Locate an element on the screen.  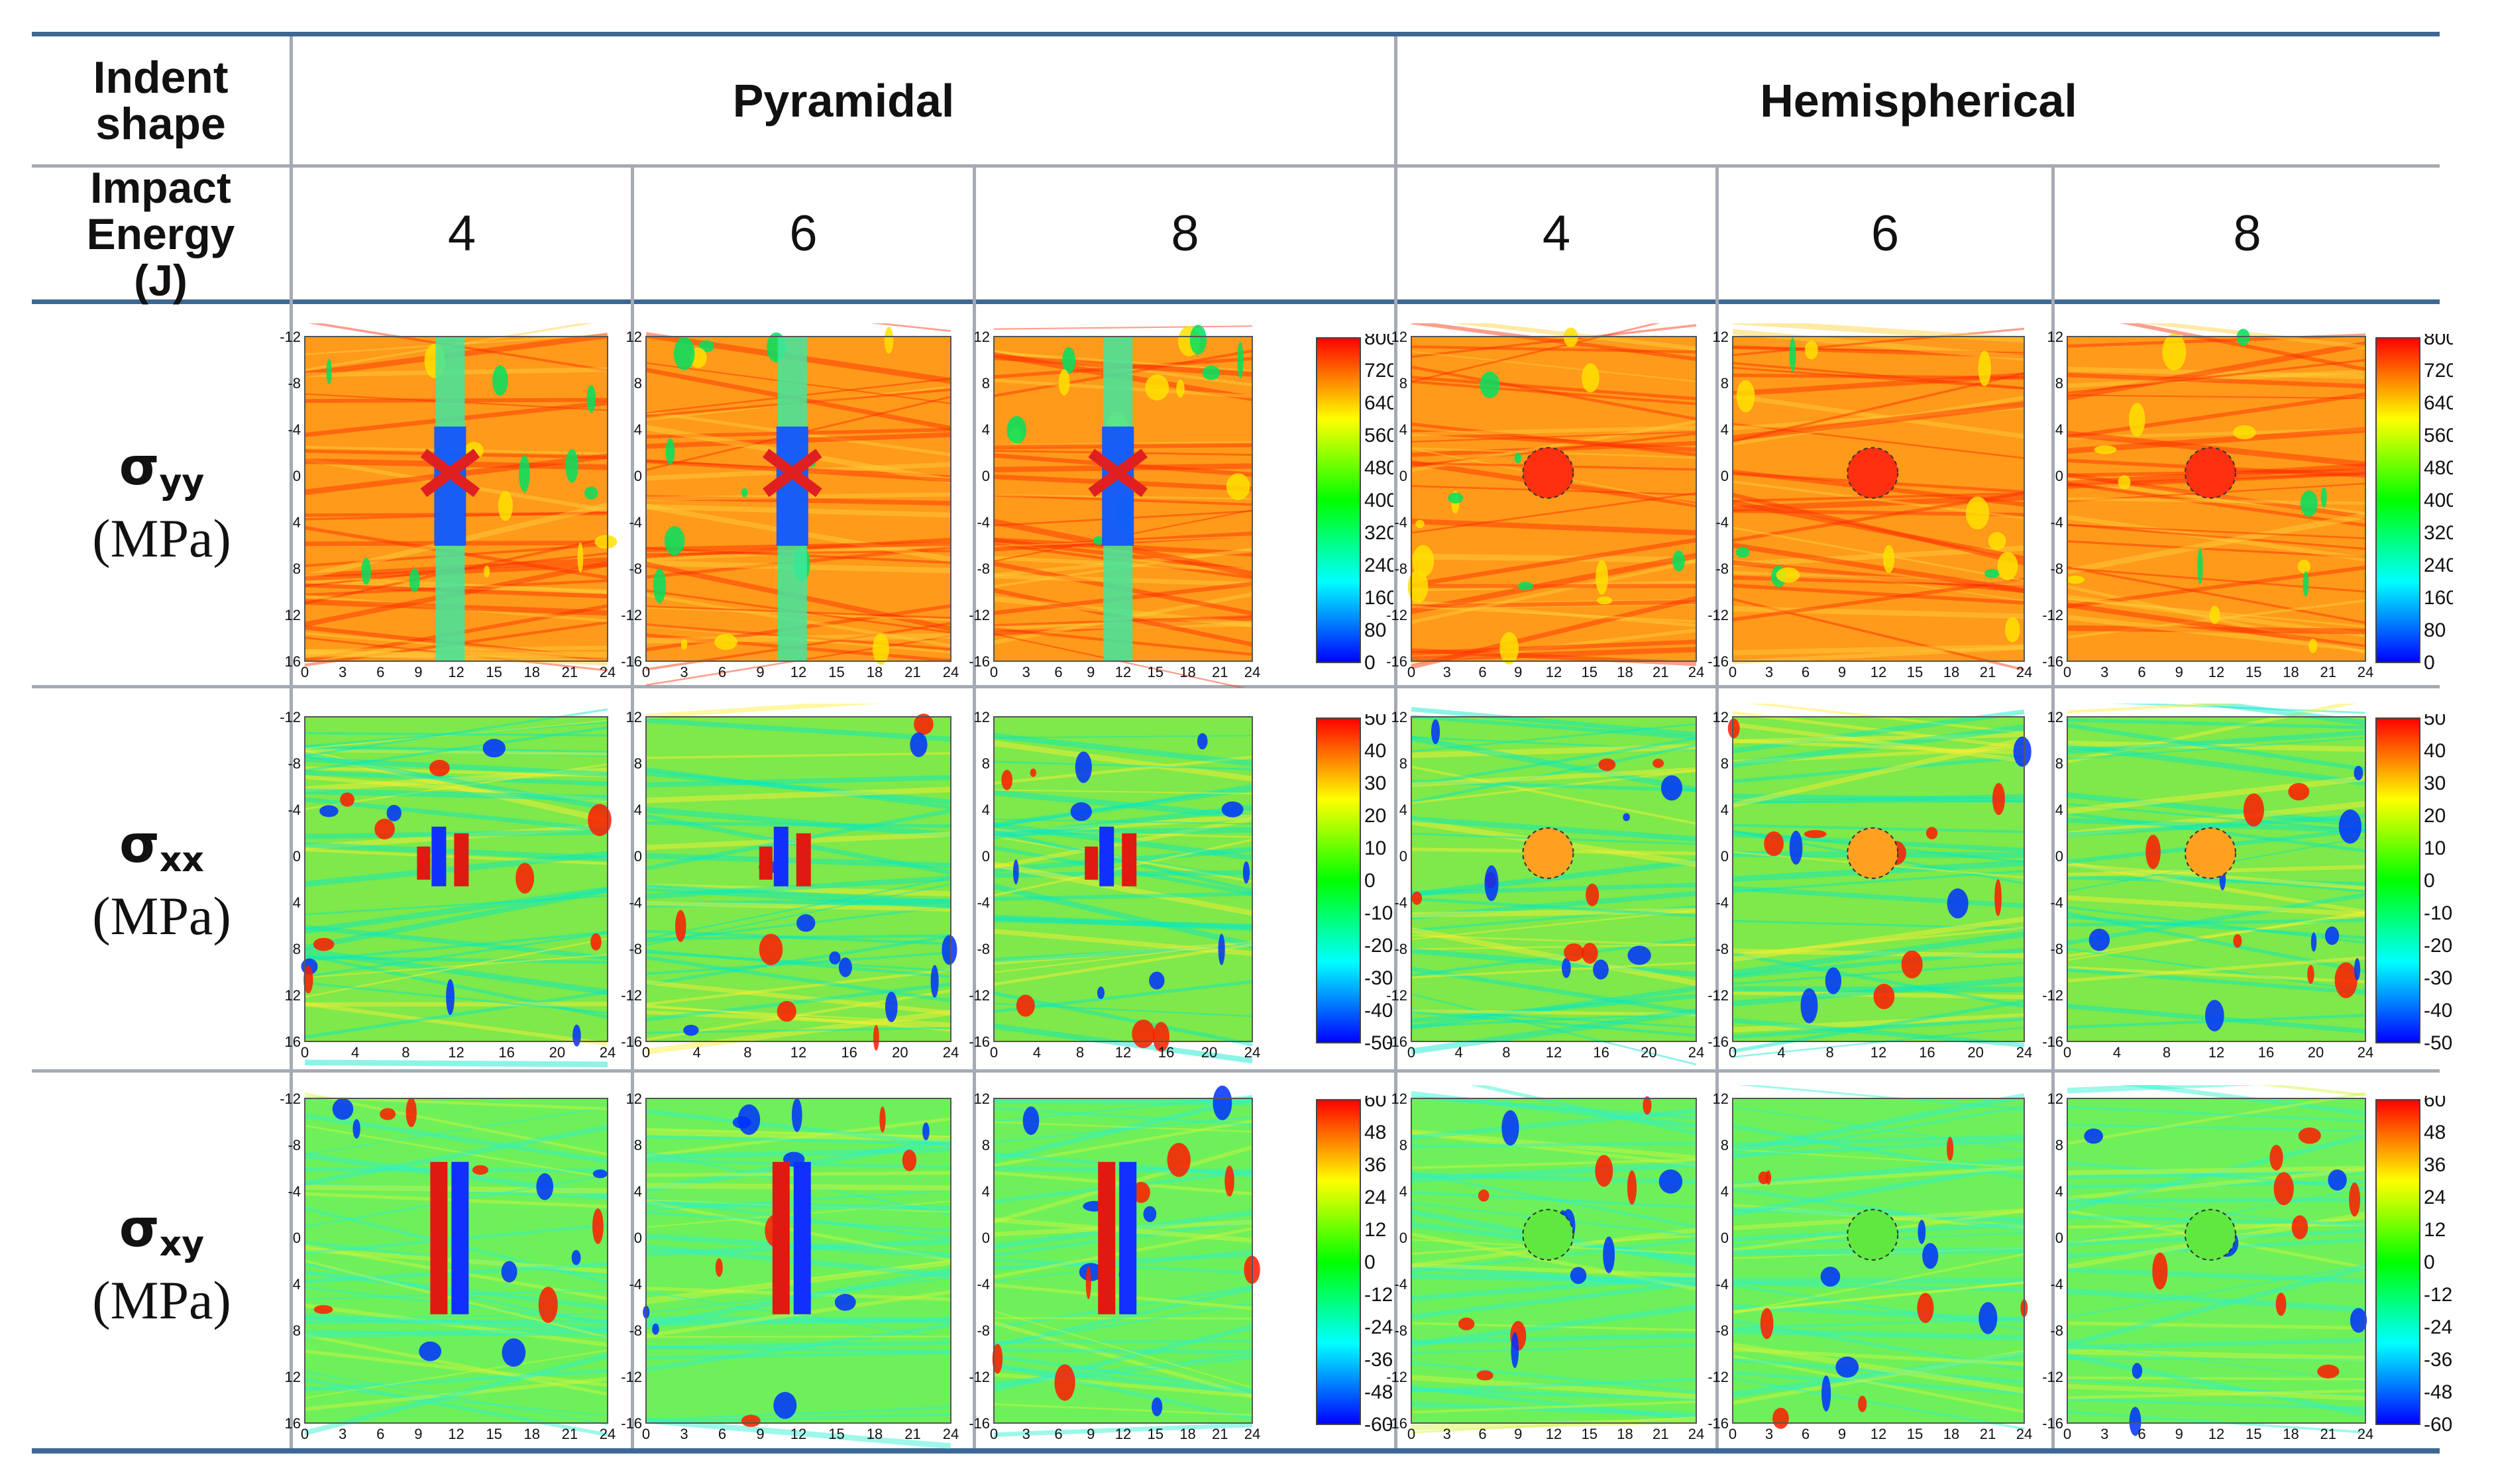
y-tick-label: 8 is located at coordinates (638, 384).